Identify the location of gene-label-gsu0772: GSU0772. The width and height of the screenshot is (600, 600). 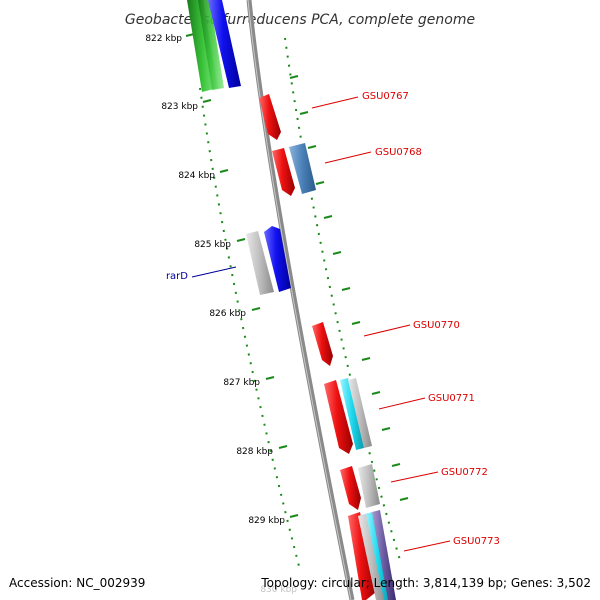
(464, 472).